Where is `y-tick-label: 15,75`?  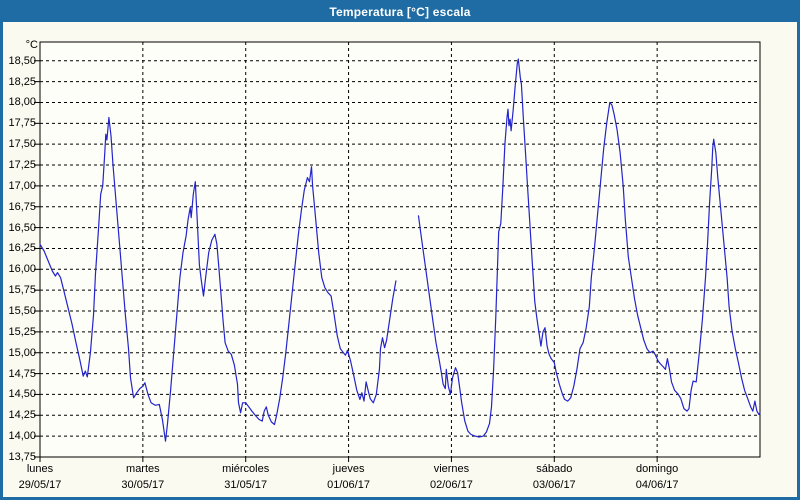
y-tick-label: 15,75 is located at coordinates (22, 290).